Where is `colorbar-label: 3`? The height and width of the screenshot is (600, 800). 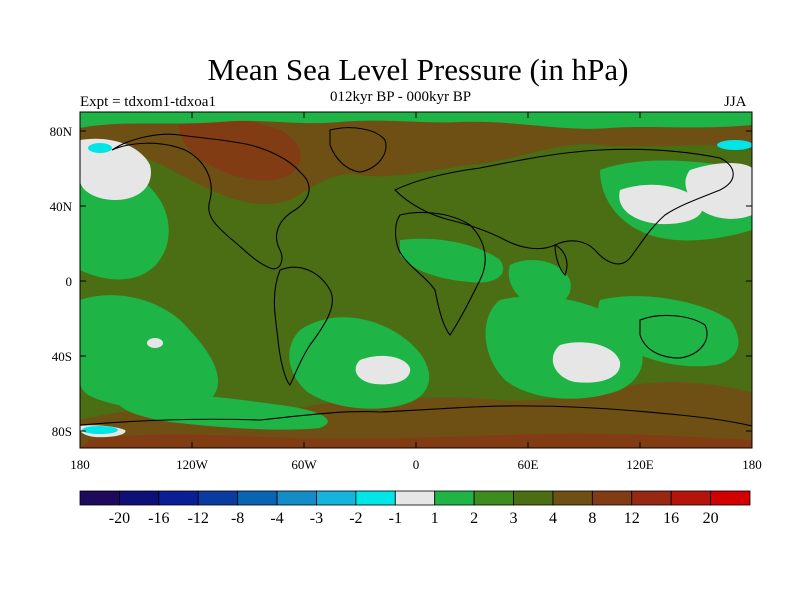 colorbar-label: 3 is located at coordinates (514, 518).